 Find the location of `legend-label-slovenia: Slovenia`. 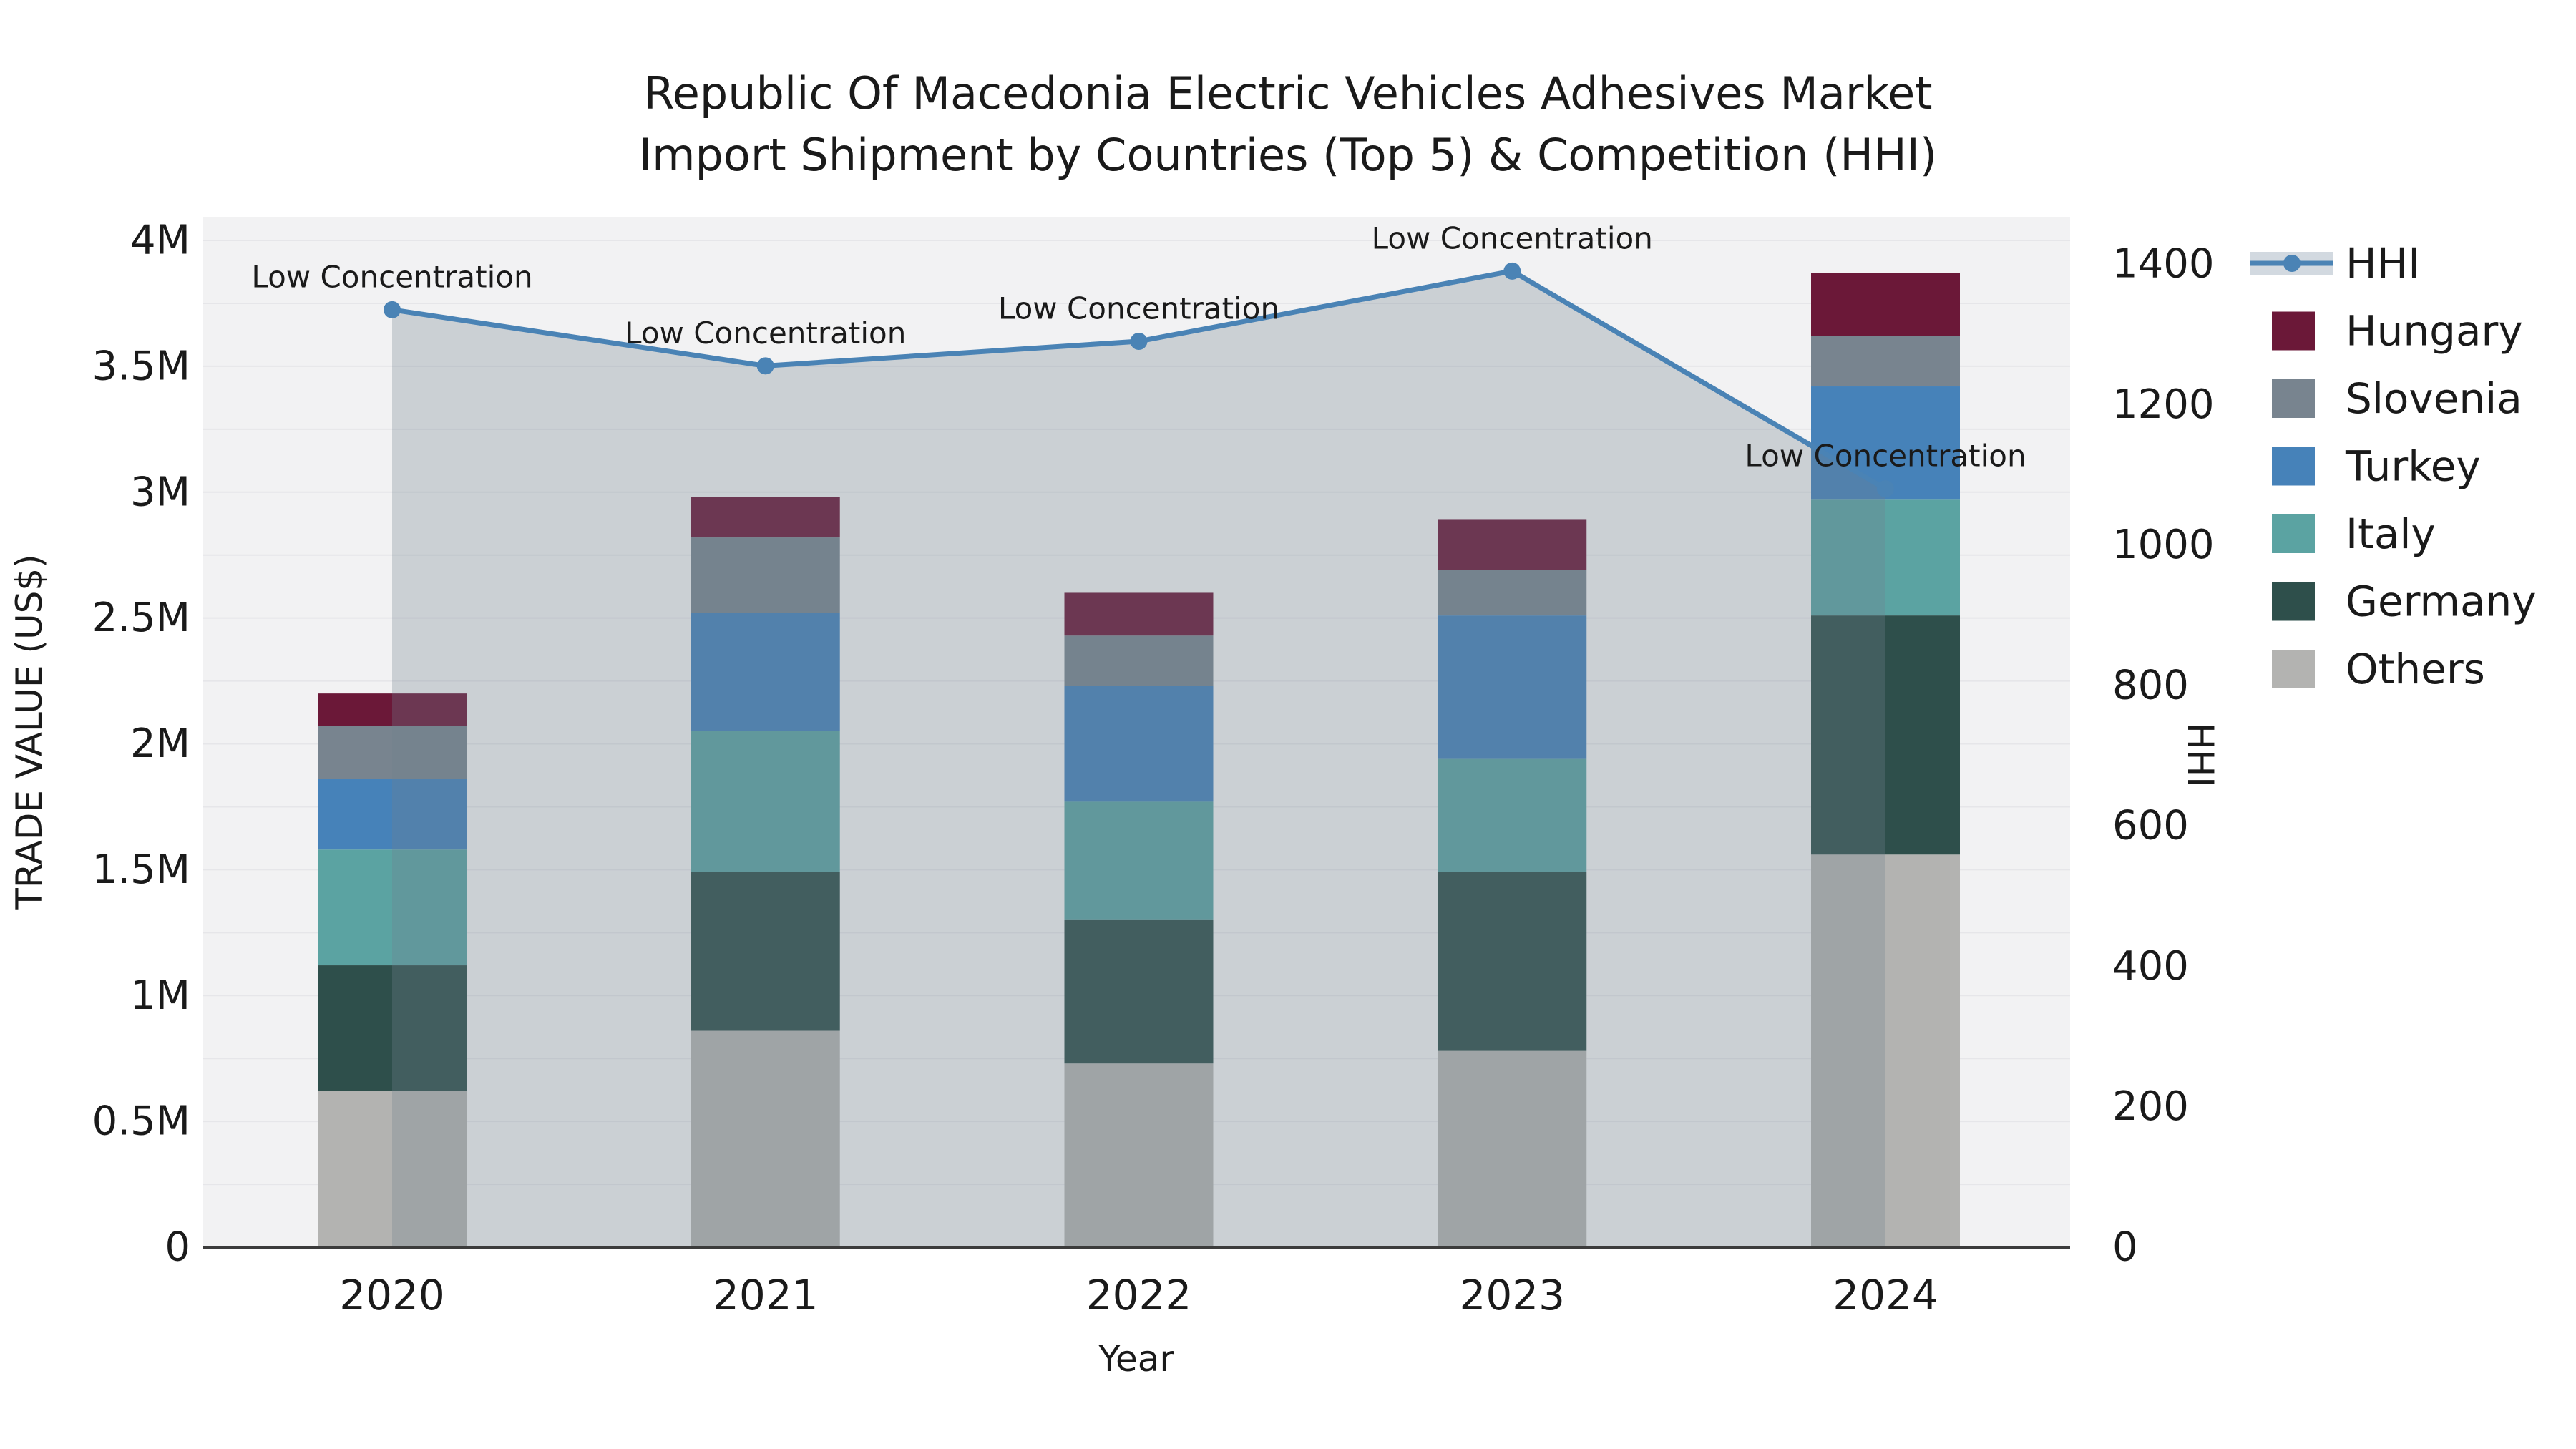

legend-label-slovenia: Slovenia is located at coordinates (2434, 398).